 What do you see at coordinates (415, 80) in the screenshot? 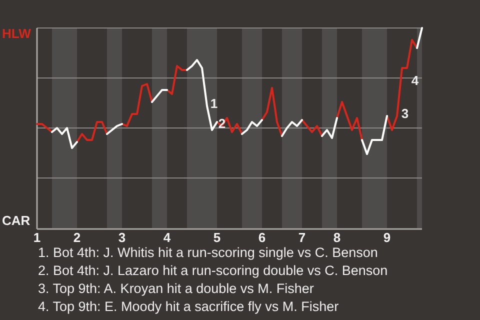
I see `annotation: 4` at bounding box center [415, 80].